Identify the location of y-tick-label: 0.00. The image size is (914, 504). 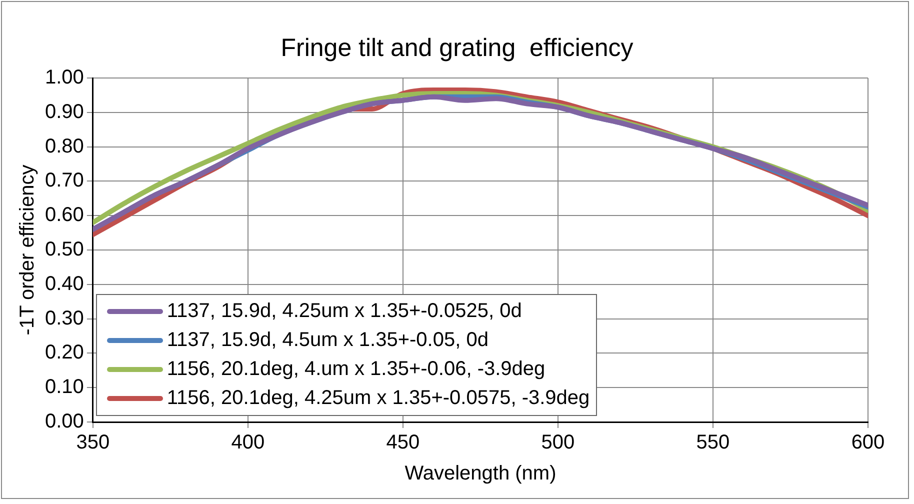
(64, 421).